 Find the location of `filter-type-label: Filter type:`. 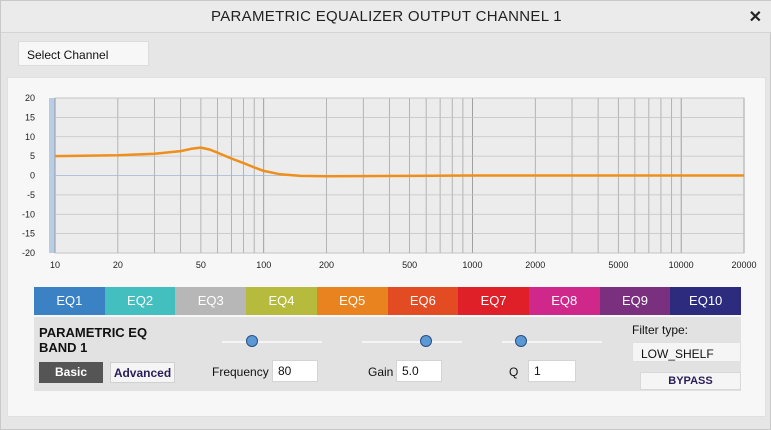

filter-type-label: Filter type: is located at coordinates (660, 330).